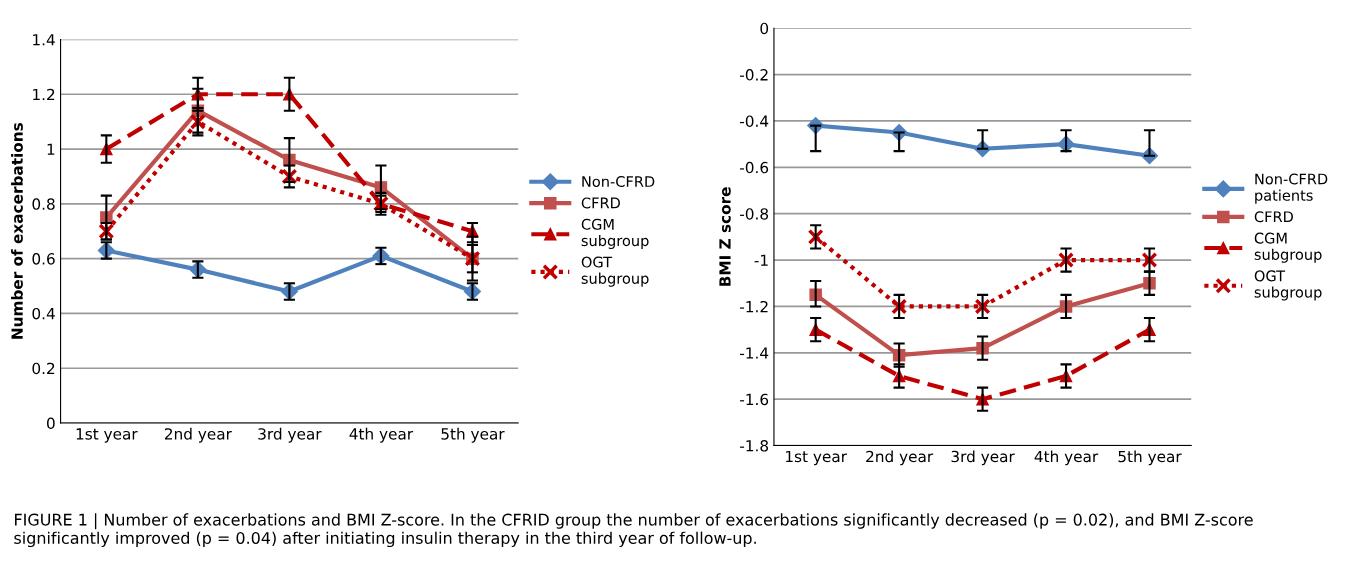 This screenshot has width=1346, height=564. I want to click on y-tick-label: 0.4, so click(43, 313).